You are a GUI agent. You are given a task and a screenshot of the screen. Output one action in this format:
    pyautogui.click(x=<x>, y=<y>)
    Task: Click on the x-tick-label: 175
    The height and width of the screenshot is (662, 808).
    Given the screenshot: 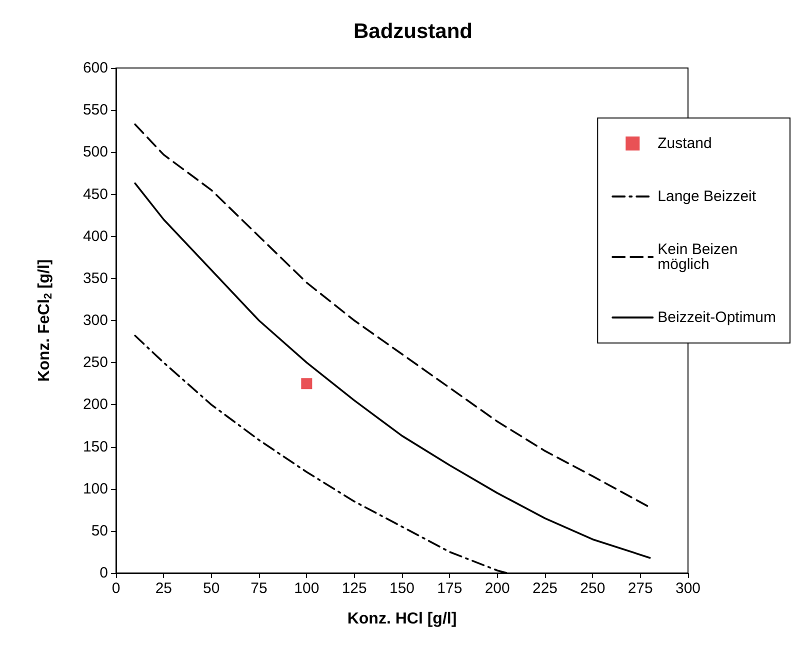 What is the action you would take?
    pyautogui.click(x=449, y=588)
    